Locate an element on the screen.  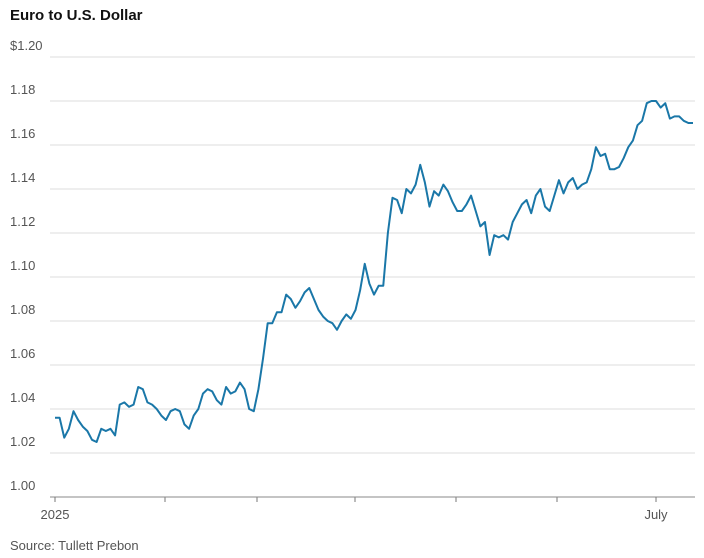
y-tick-label: 1.18 is located at coordinates (22, 89).